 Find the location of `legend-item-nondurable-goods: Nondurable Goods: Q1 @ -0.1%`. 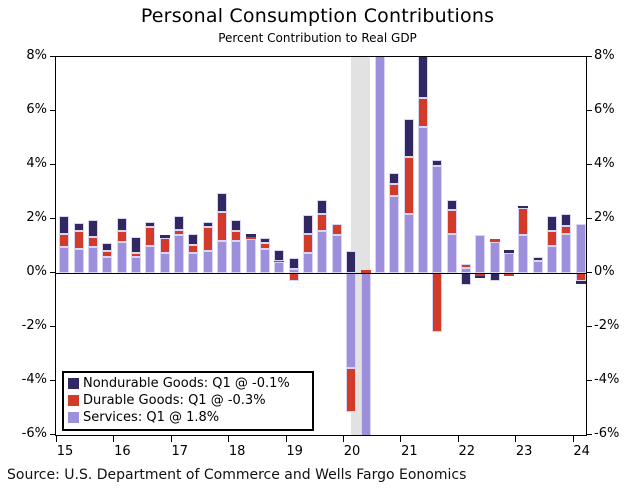

legend-item-nondurable-goods: Nondurable Goods: Q1 @ -0.1% is located at coordinates (187, 383).